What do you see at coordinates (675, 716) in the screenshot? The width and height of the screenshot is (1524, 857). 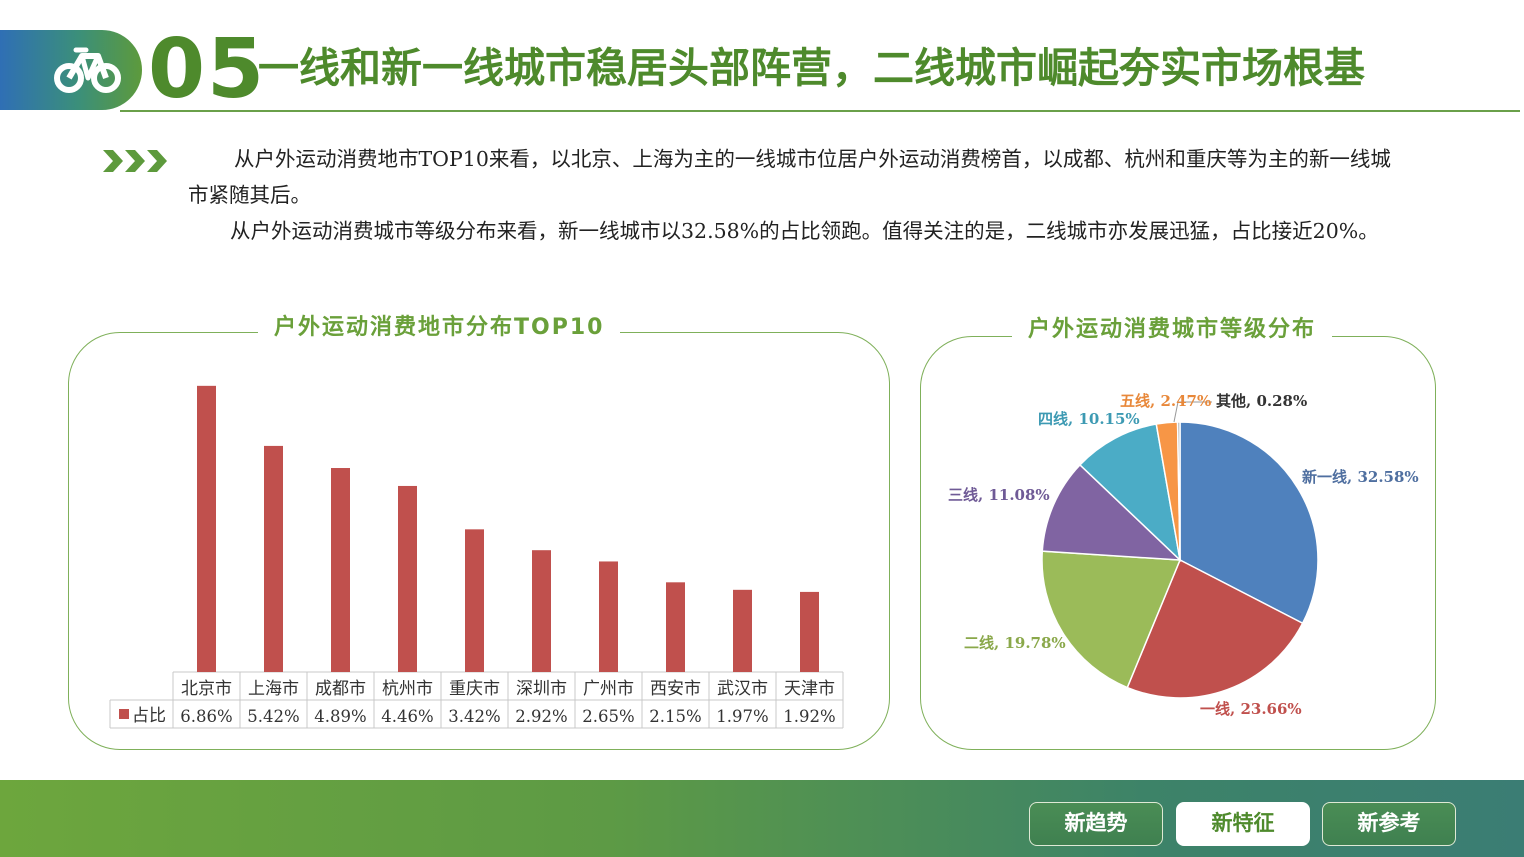 I see `value-label: 2.15%` at bounding box center [675, 716].